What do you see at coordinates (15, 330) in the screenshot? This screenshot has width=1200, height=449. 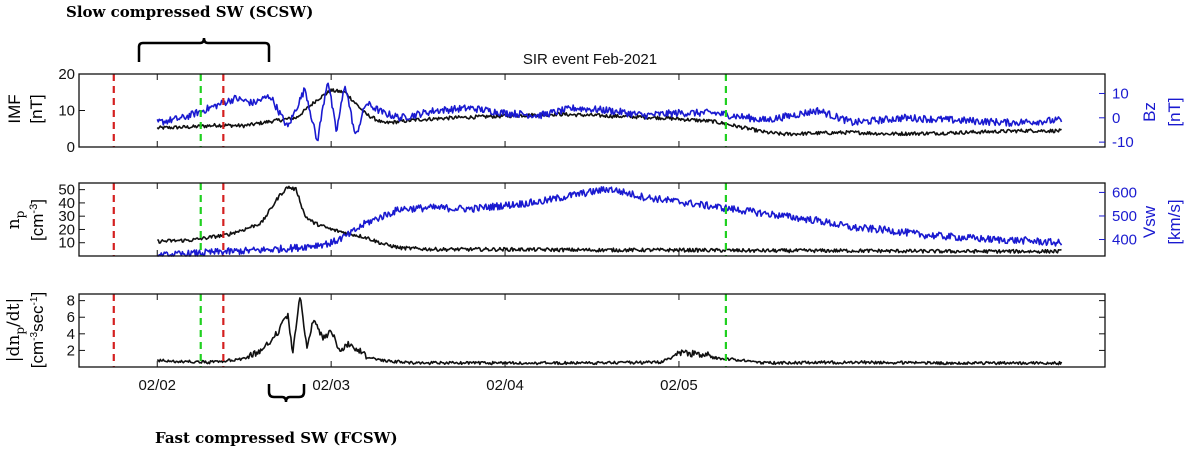 I see `ylabel-dnp-dt: |dnp/dt|` at bounding box center [15, 330].